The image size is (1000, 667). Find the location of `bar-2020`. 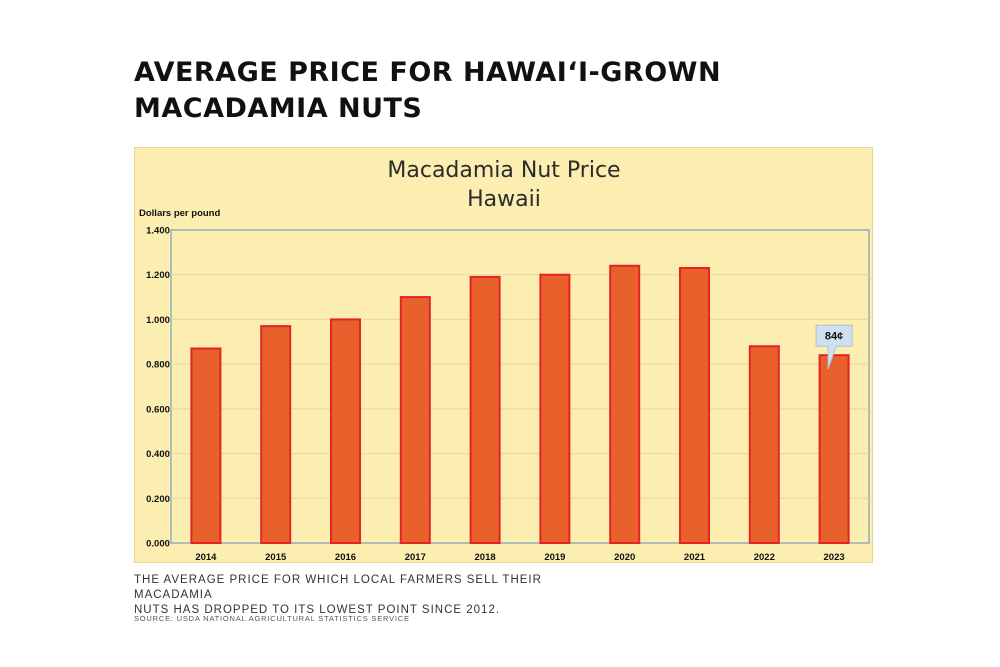

bar-2020 is located at coordinates (625, 404).